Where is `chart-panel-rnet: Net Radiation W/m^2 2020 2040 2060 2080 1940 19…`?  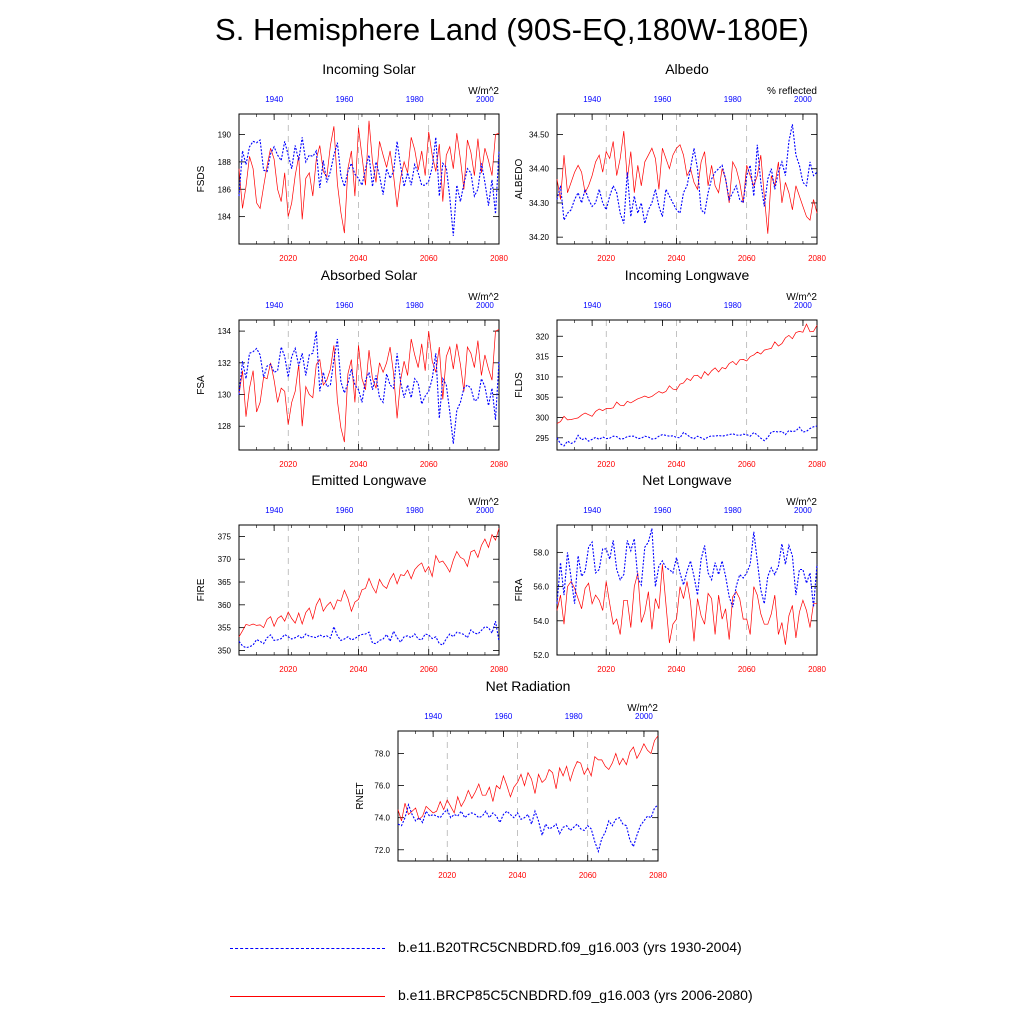 chart-panel-rnet: Net Radiation W/m^2 2020 2040 2060 2080 1940 19… is located at coordinates (511, 779).